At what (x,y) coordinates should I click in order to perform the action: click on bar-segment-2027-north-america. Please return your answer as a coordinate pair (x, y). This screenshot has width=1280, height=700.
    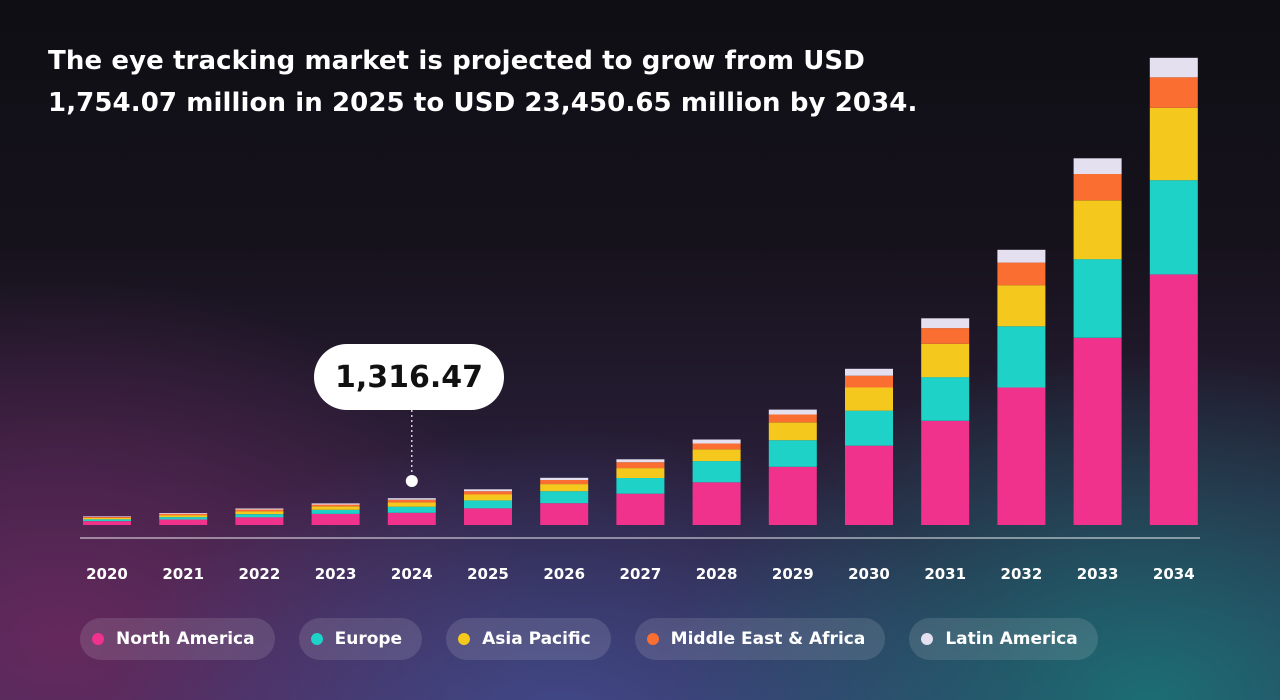
    Looking at the image, I should click on (640, 509).